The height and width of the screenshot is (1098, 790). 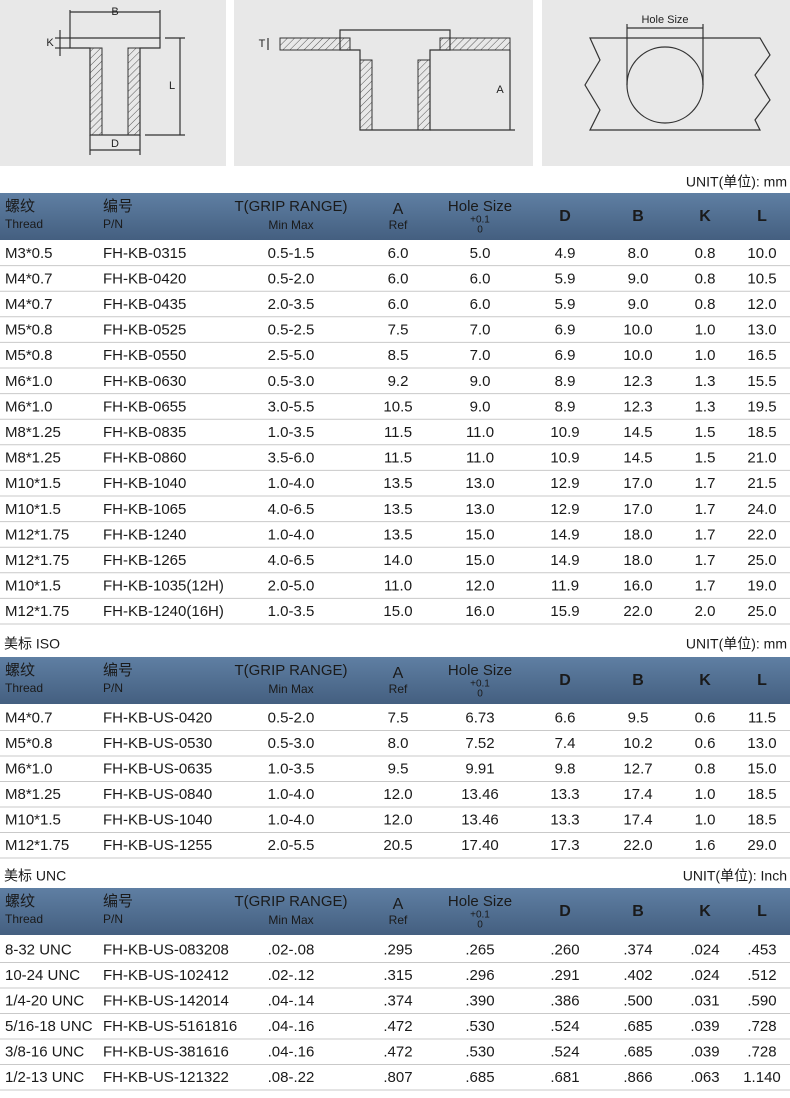 What do you see at coordinates (29, 253) in the screenshot?
I see `cell: M3*0.5` at bounding box center [29, 253].